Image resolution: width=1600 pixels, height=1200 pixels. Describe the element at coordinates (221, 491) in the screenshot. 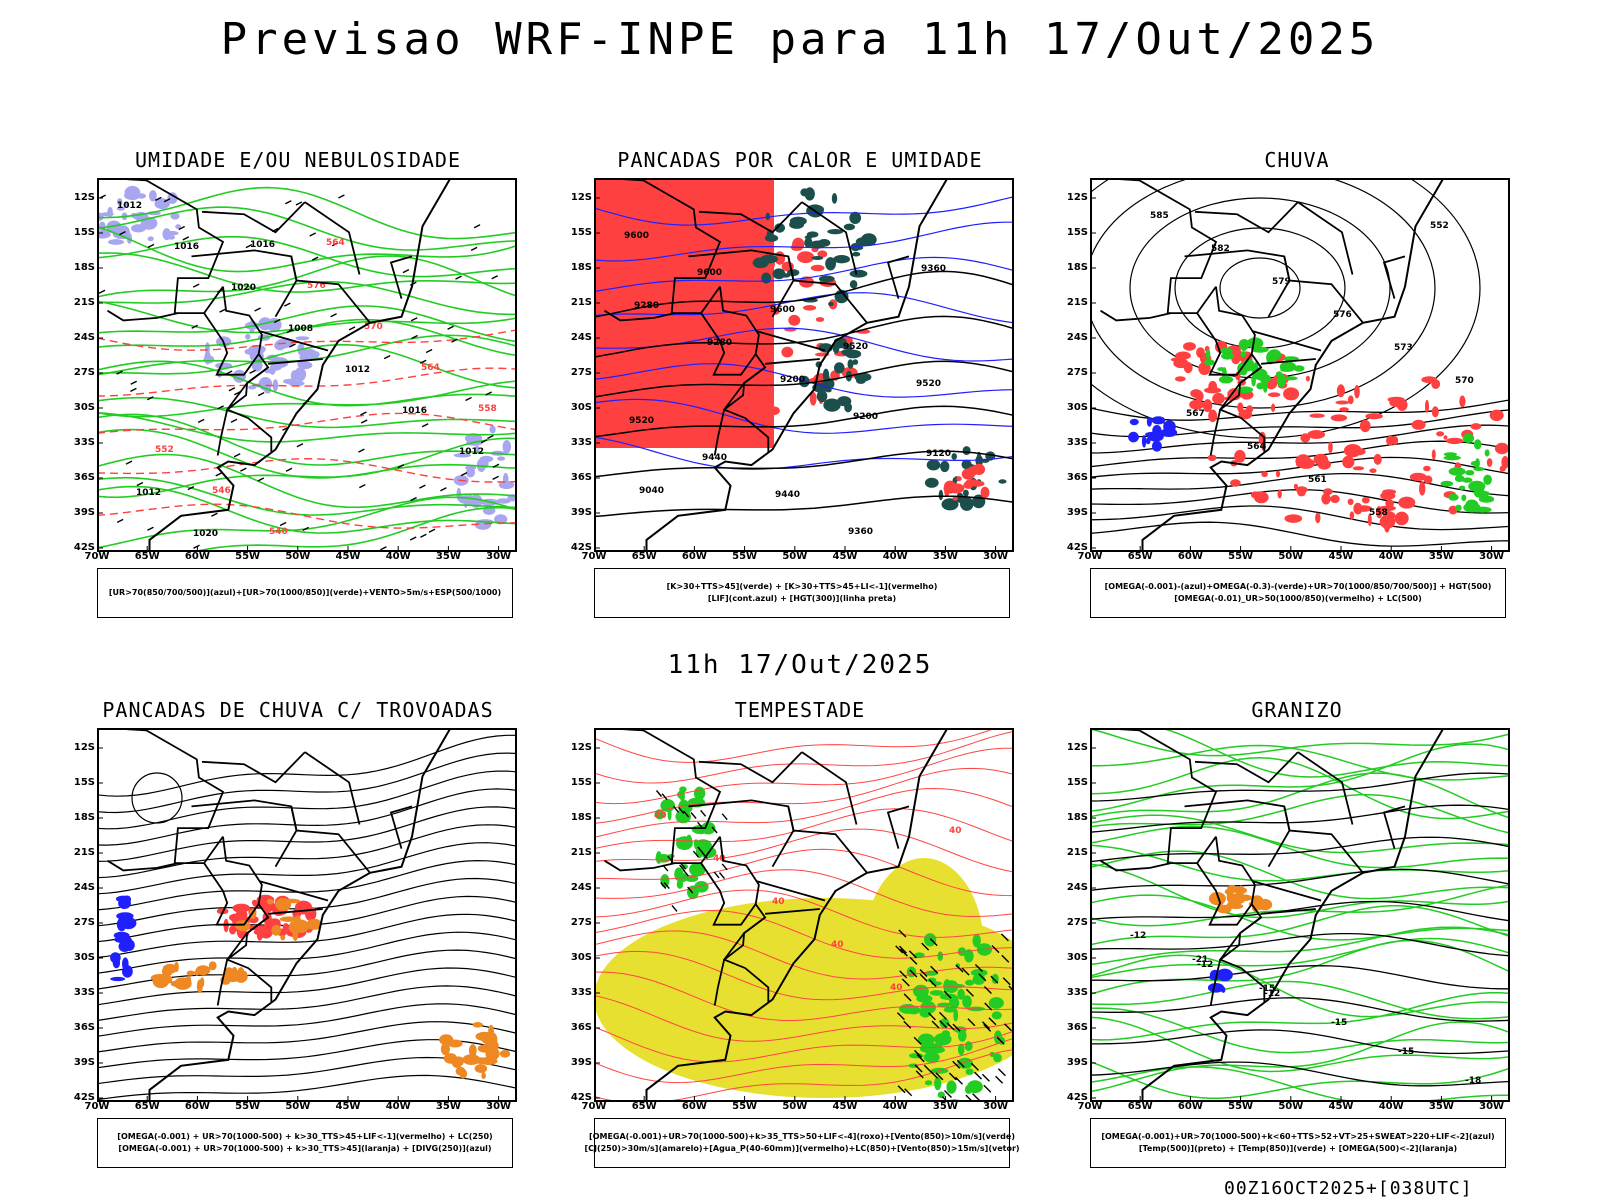

I see `contour-label: 546` at that location.